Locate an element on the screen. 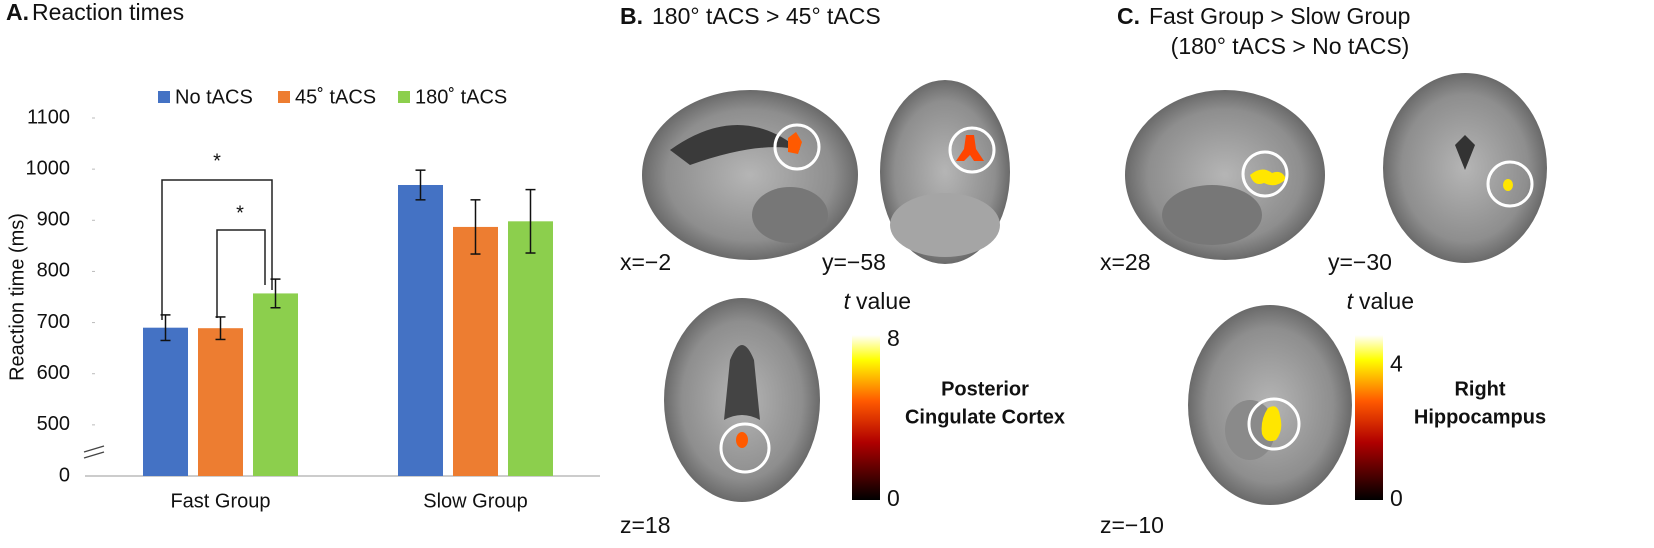 This screenshot has height=548, width=1654. panel-label: B. is located at coordinates (631, 16).